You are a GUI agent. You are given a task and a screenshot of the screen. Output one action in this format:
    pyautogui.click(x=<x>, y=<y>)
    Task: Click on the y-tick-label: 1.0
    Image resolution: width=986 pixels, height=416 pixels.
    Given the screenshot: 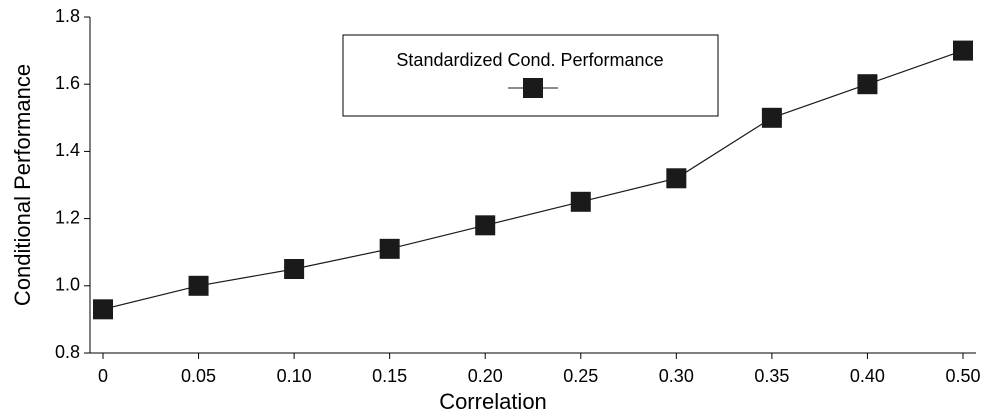 What is the action you would take?
    pyautogui.click(x=67, y=285)
    